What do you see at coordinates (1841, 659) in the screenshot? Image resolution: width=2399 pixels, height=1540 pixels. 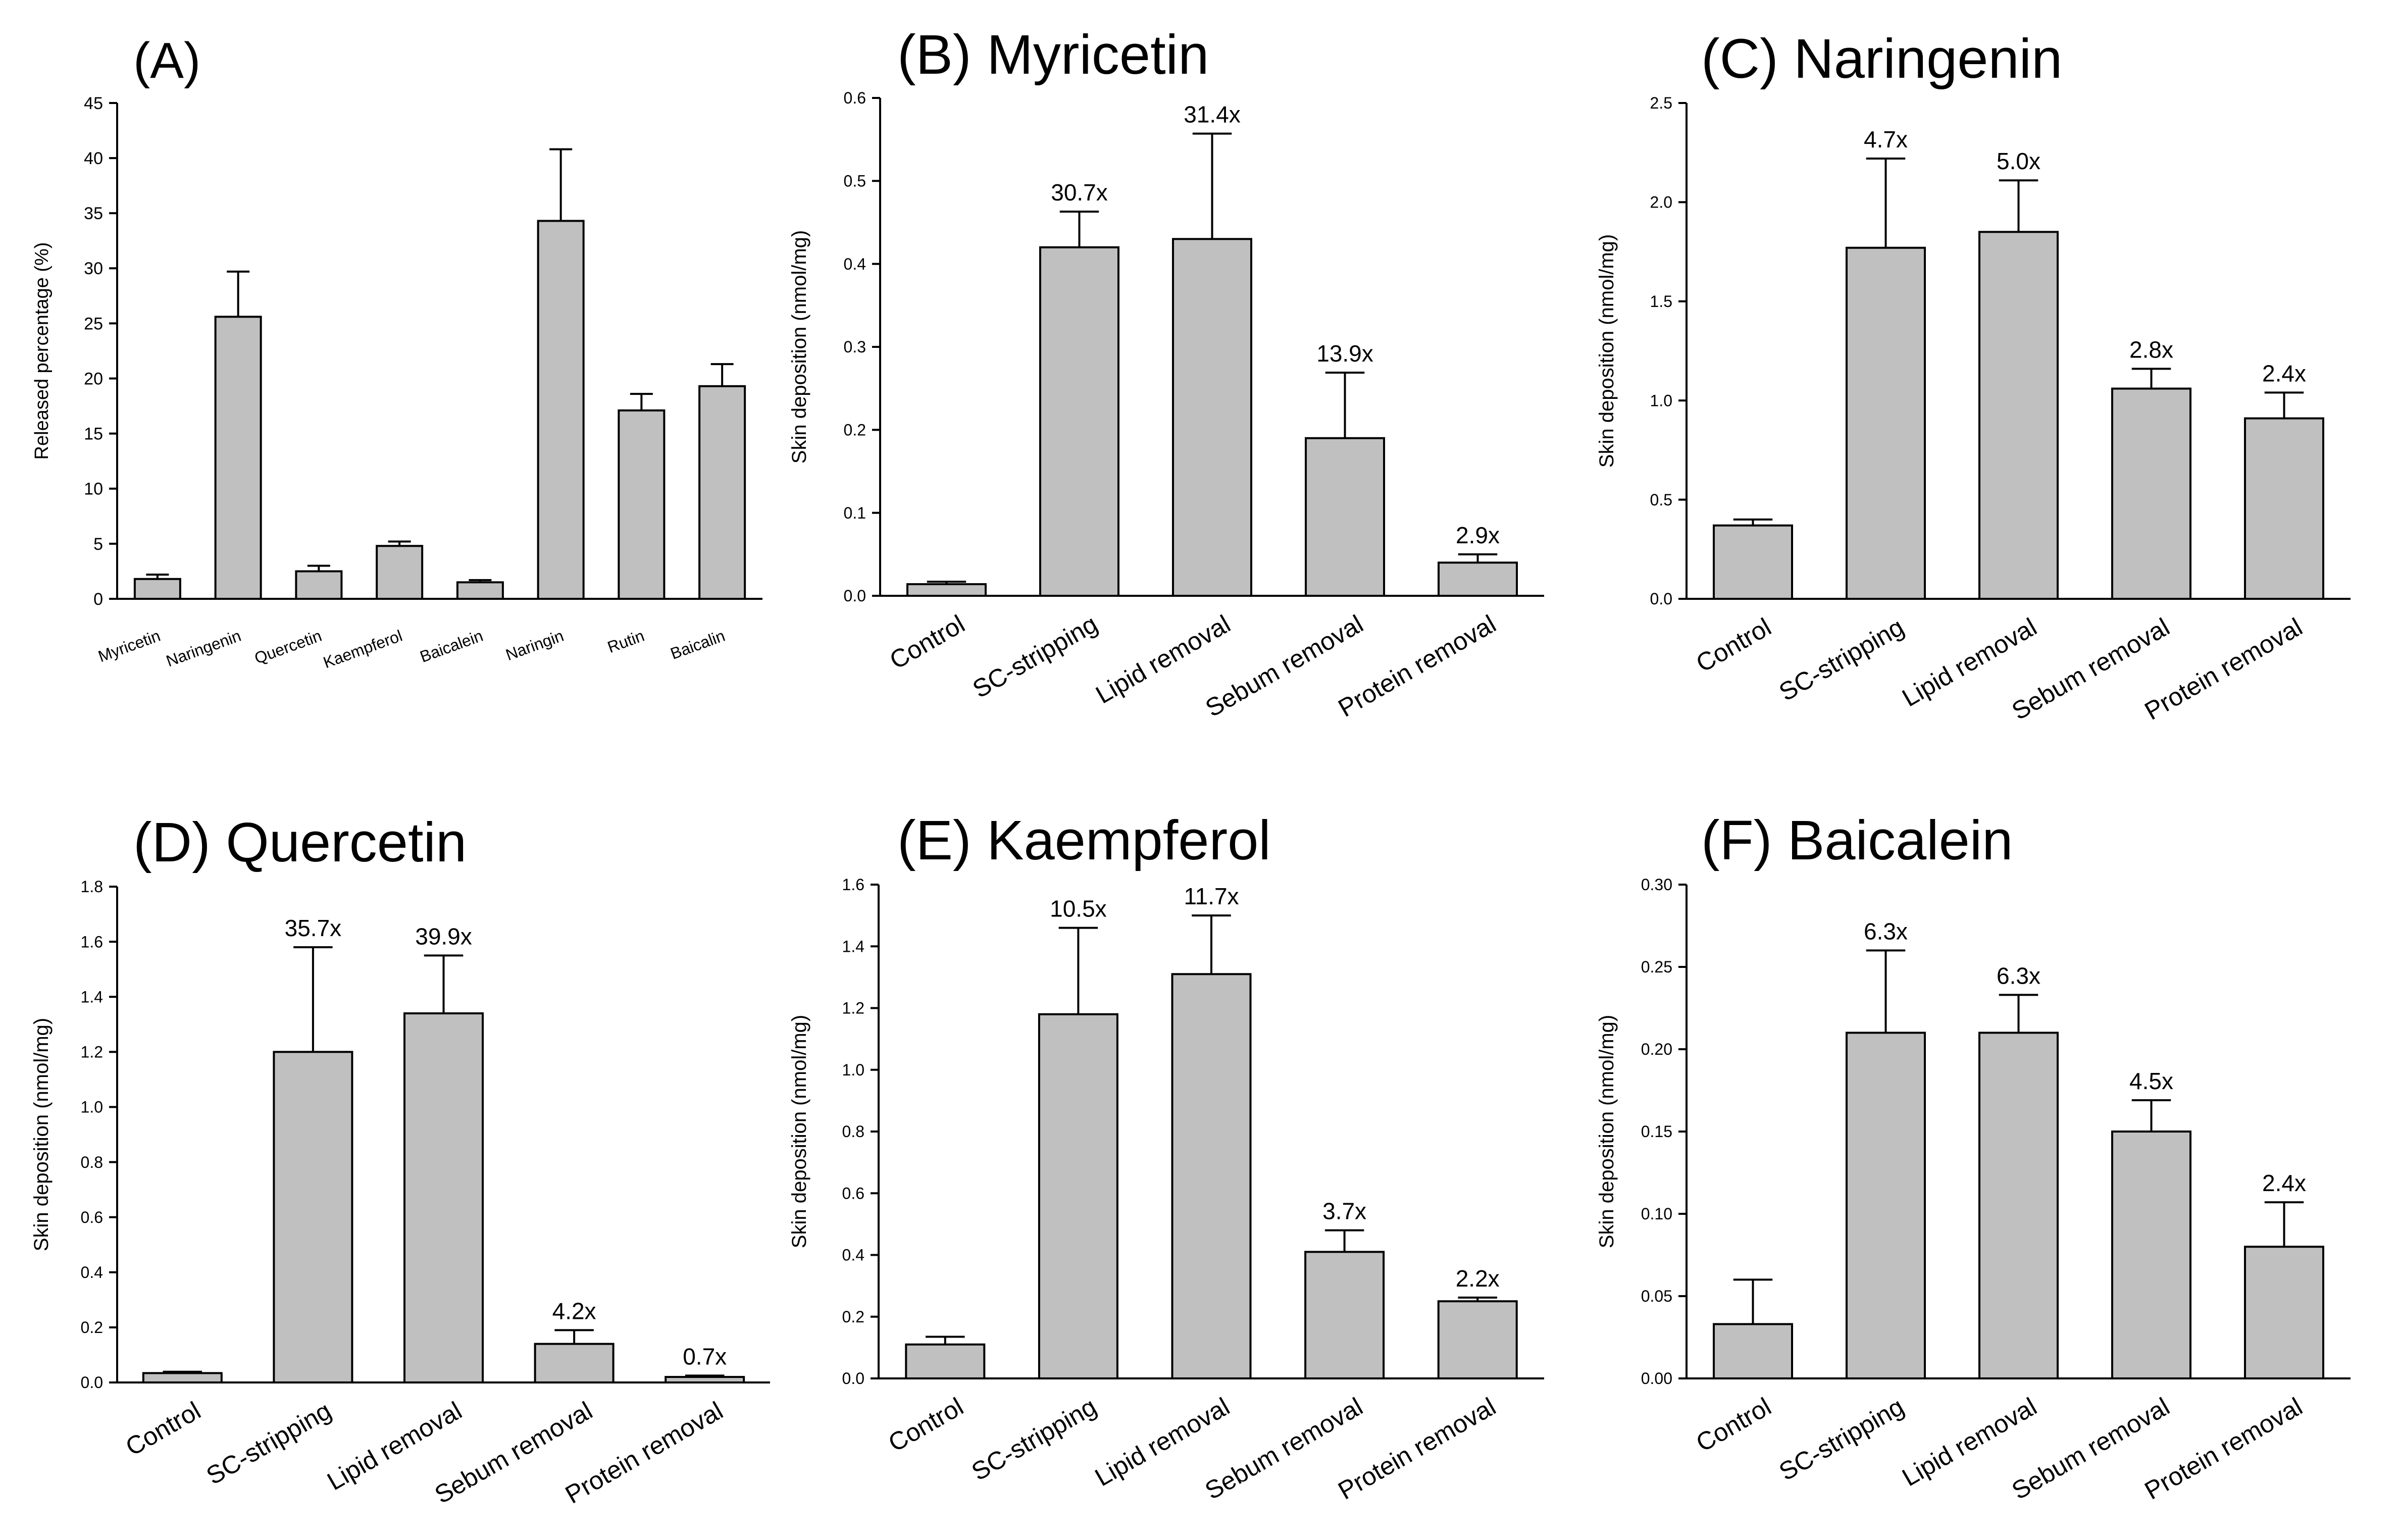 I see `panel-c-category-label: SC-stripping` at bounding box center [1841, 659].